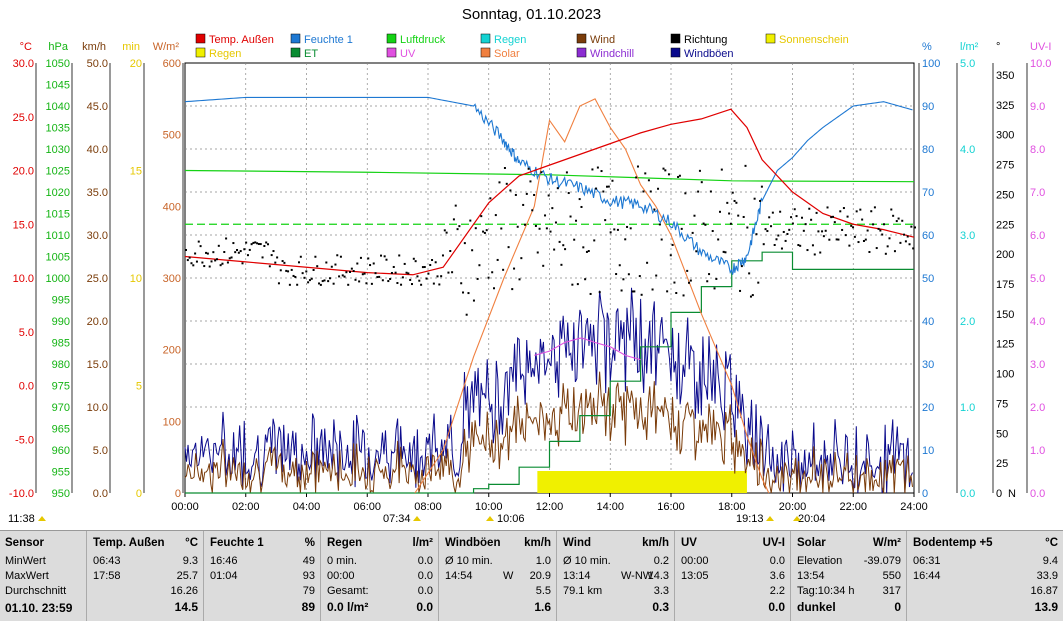 The width and height of the screenshot is (1063, 621). I want to click on y-tick-label: 500, so click(172, 136).